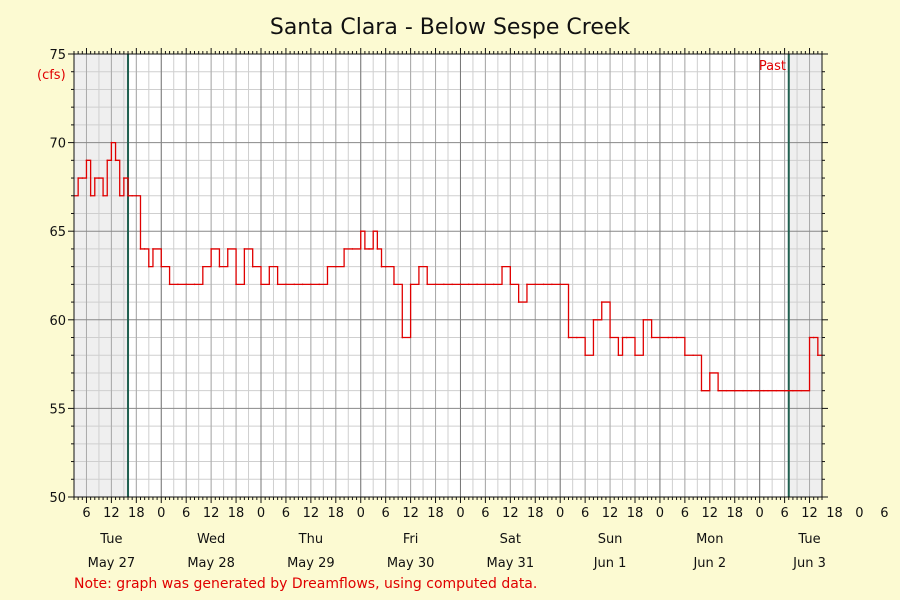 The height and width of the screenshot is (600, 900). Describe the element at coordinates (709, 563) in the screenshot. I see `day-date-label: Jun 2` at that location.